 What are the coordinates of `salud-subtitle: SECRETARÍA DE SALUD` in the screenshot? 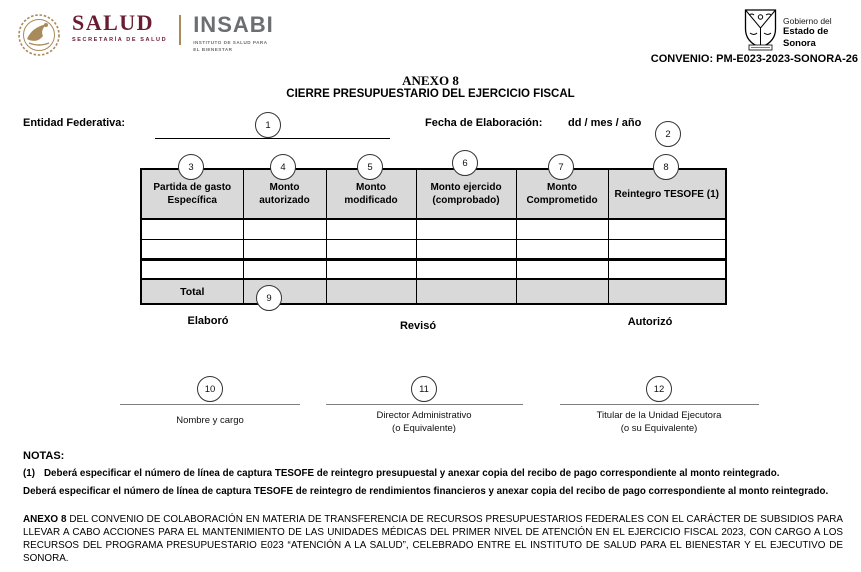 It's located at (120, 40).